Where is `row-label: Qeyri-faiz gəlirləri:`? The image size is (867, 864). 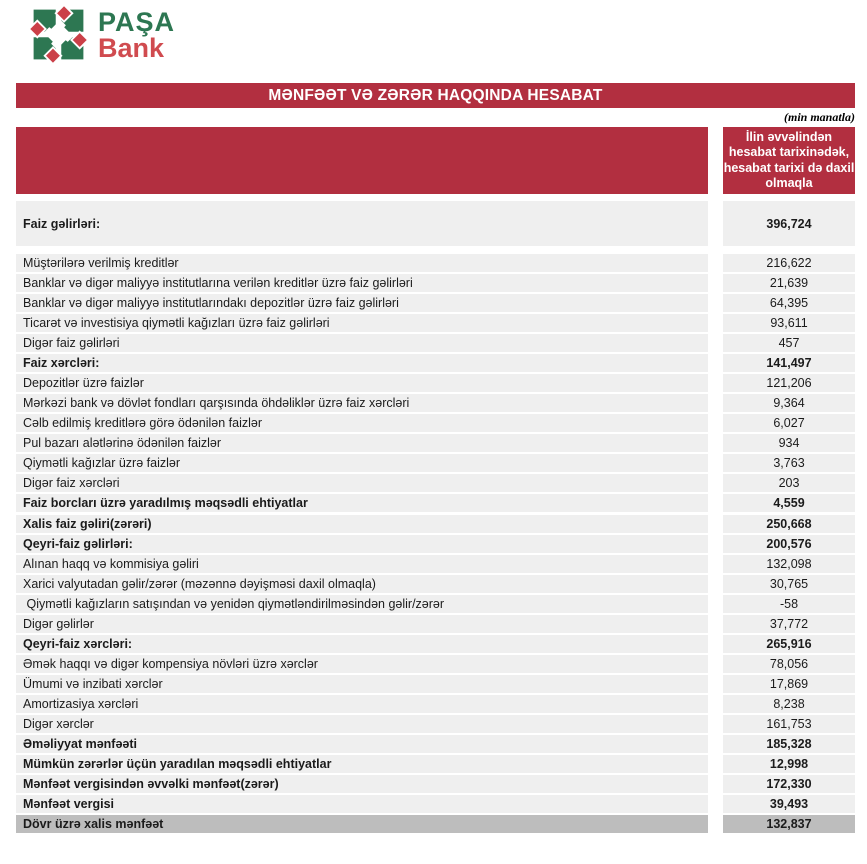 row-label: Qeyri-faiz gəlirləri: is located at coordinates (362, 544).